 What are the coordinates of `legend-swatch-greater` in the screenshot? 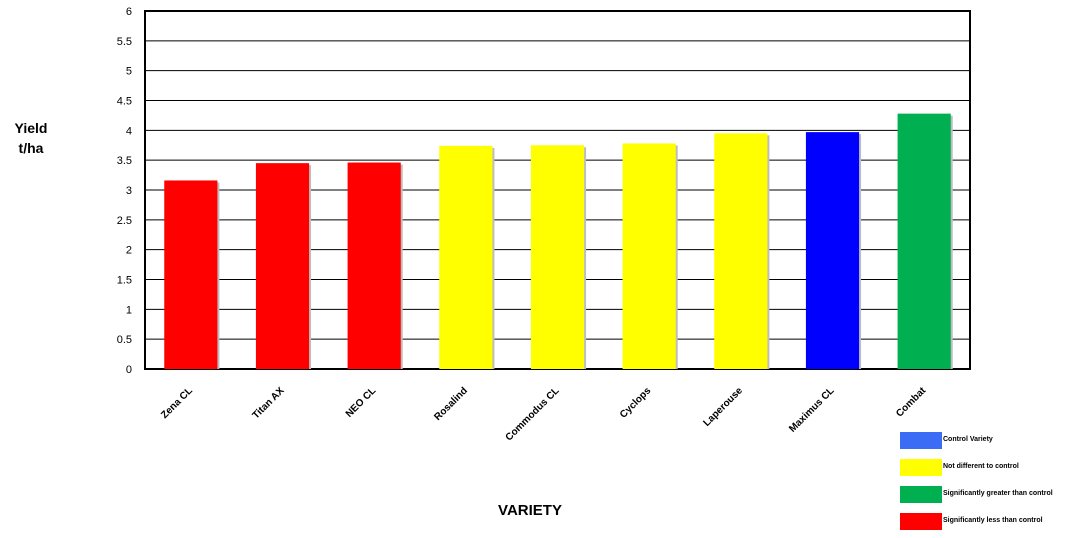 It's located at (921, 494).